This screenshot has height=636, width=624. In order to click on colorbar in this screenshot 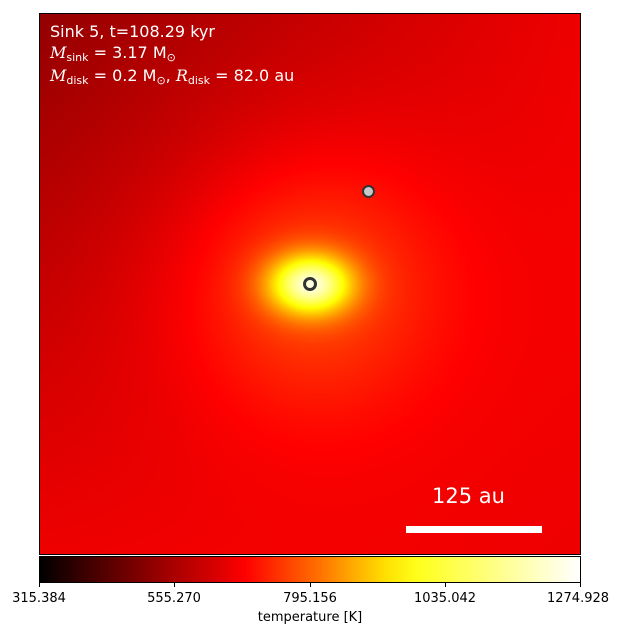, I will do `click(310, 569)`.